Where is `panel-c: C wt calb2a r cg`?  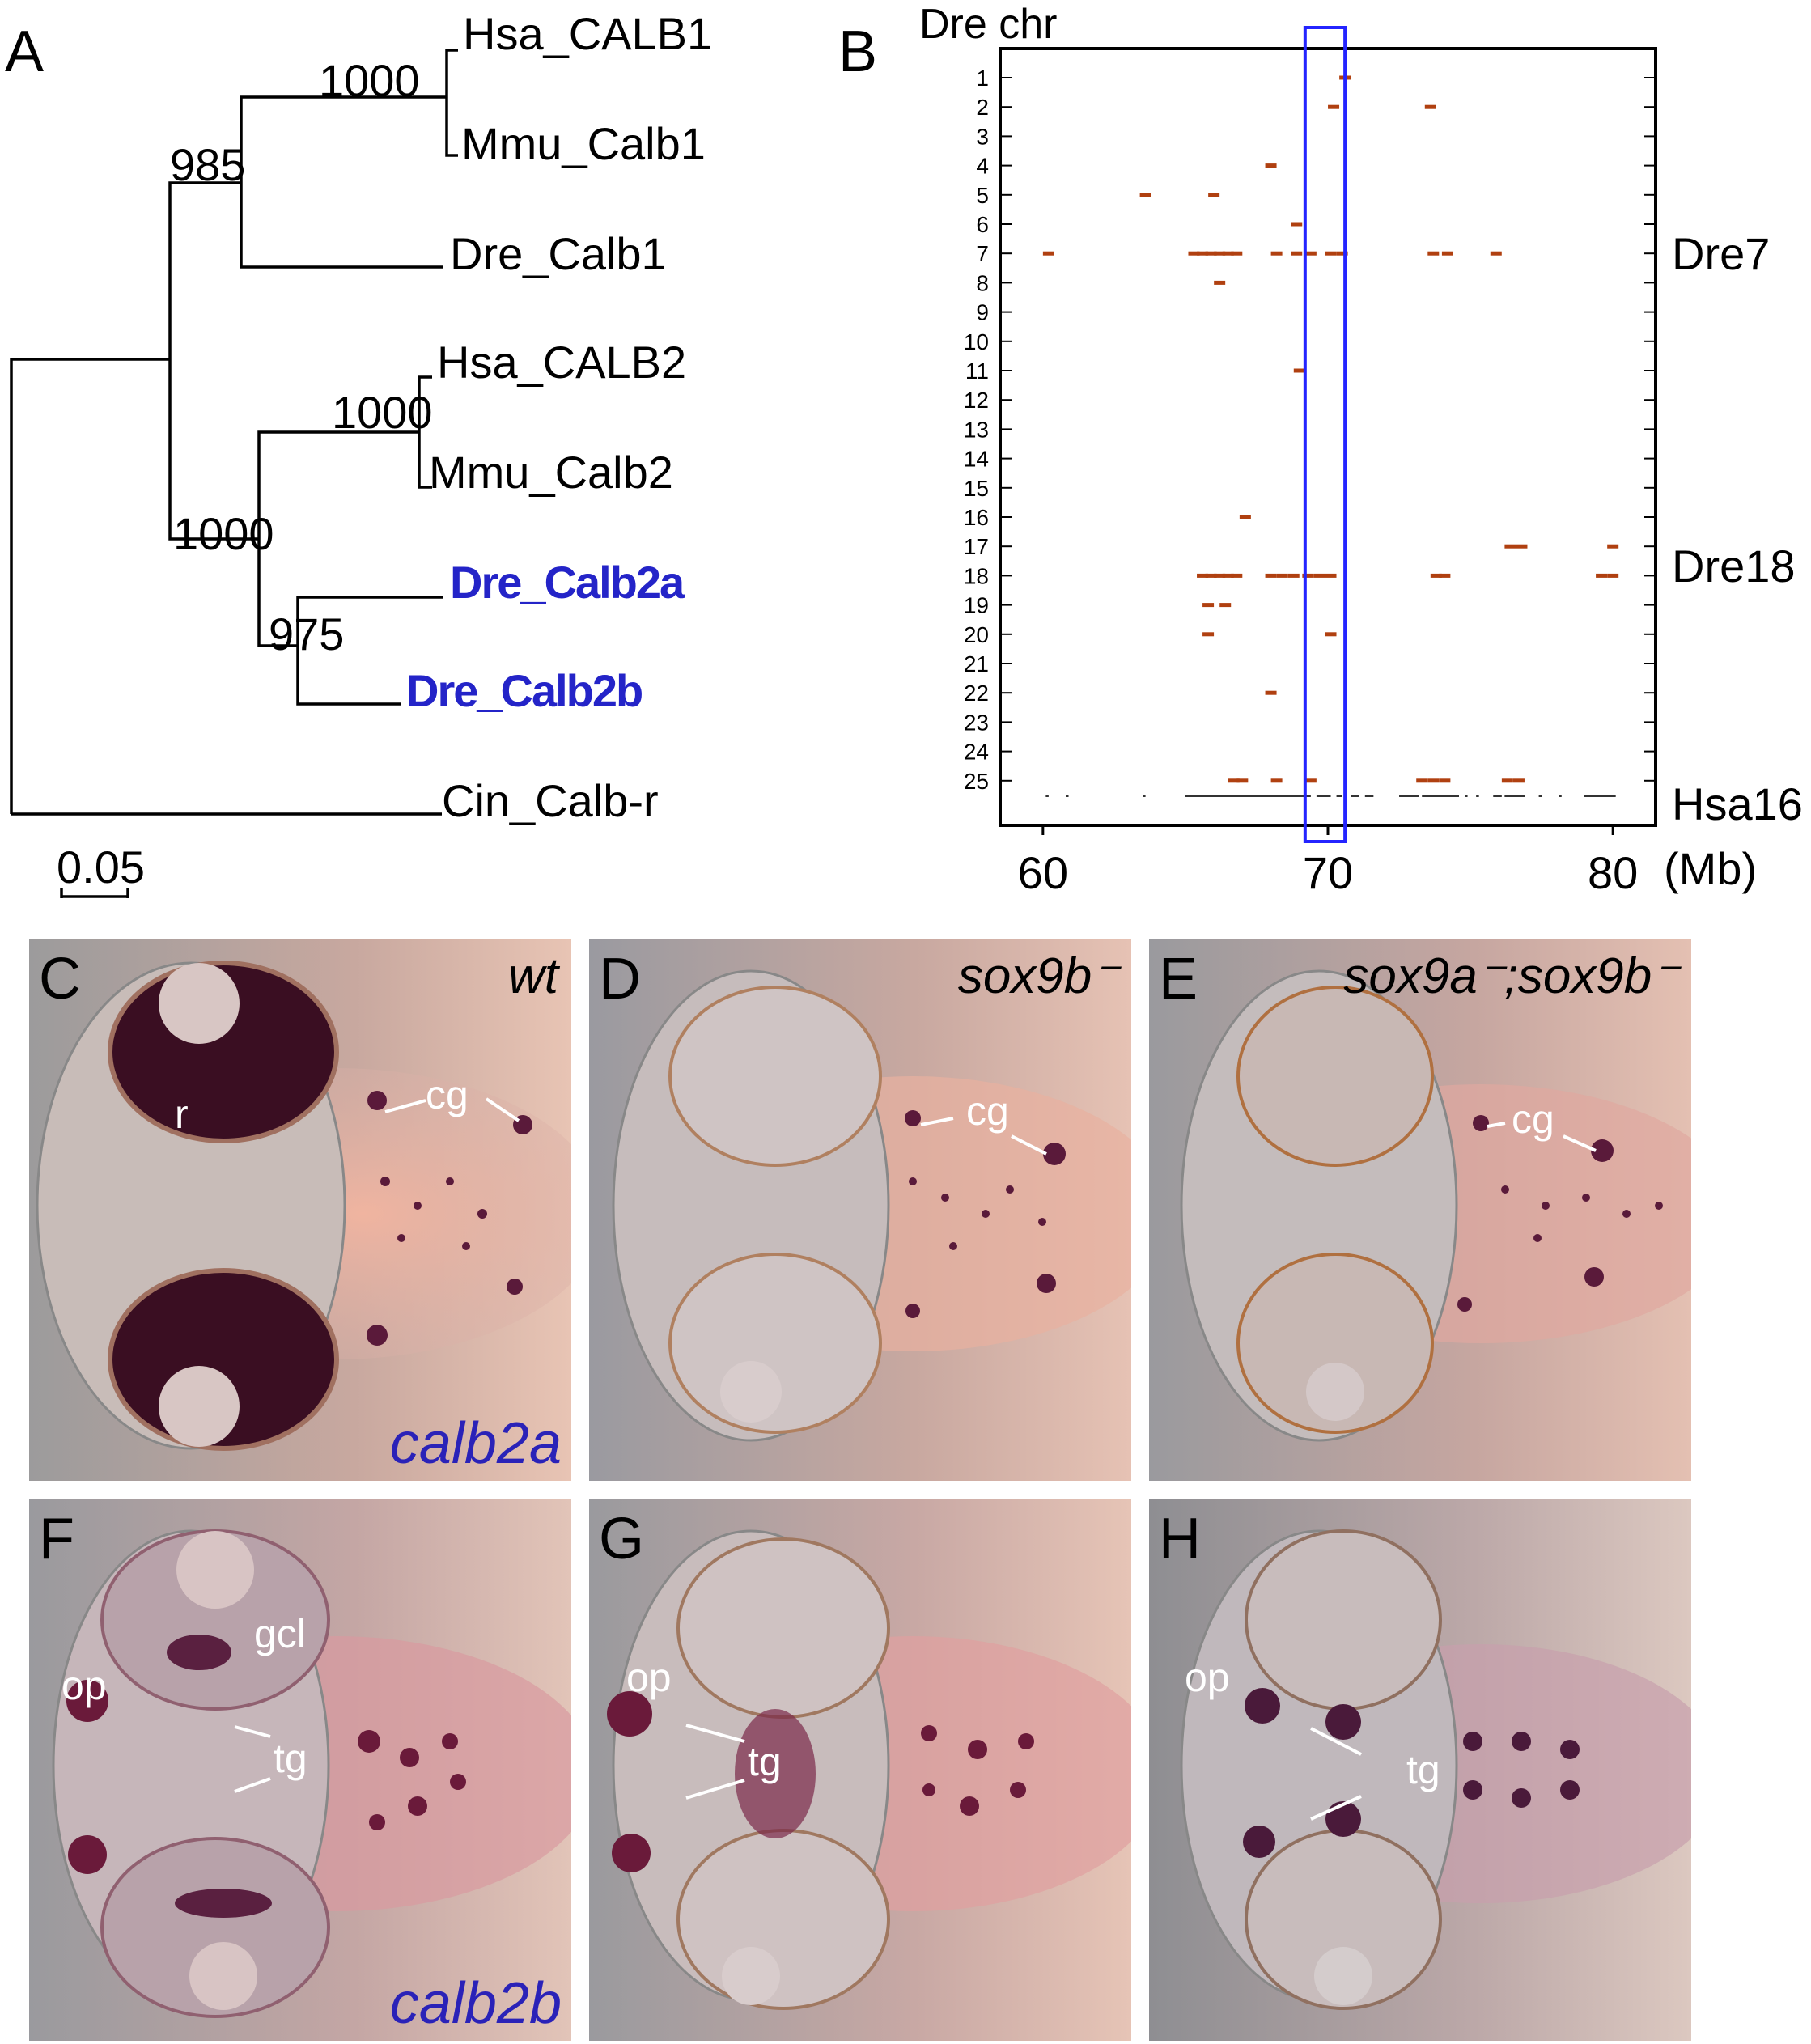 panel-c: C wt calb2a r cg is located at coordinates (300, 1210).